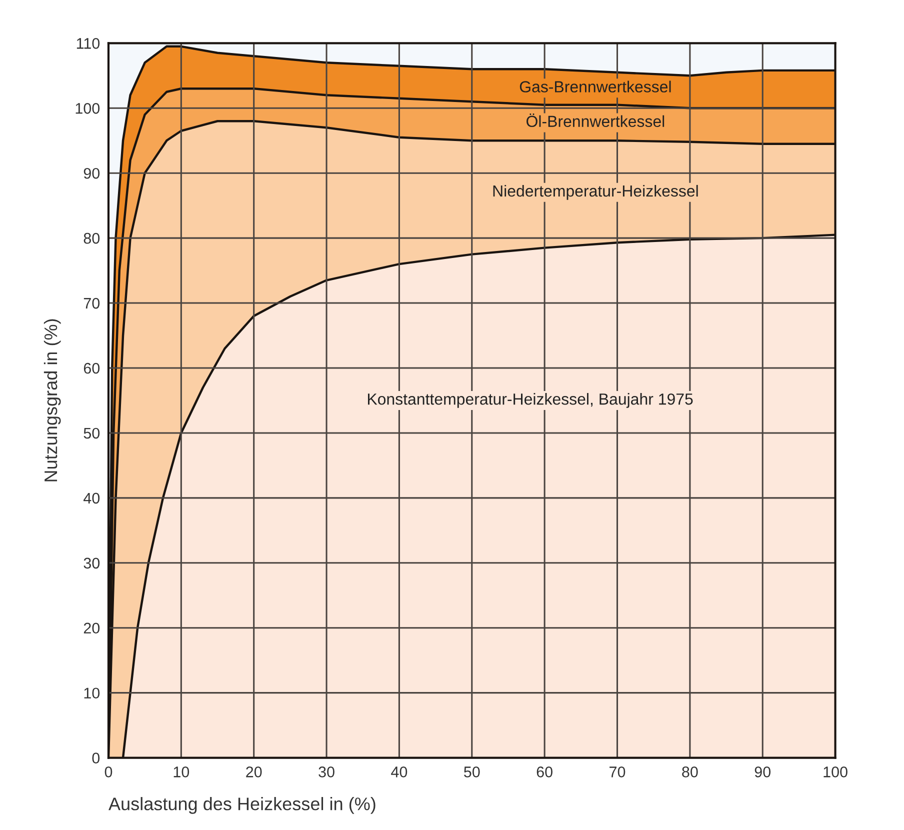 The height and width of the screenshot is (830, 904). I want to click on y-tick-label: 20, so click(92, 628).